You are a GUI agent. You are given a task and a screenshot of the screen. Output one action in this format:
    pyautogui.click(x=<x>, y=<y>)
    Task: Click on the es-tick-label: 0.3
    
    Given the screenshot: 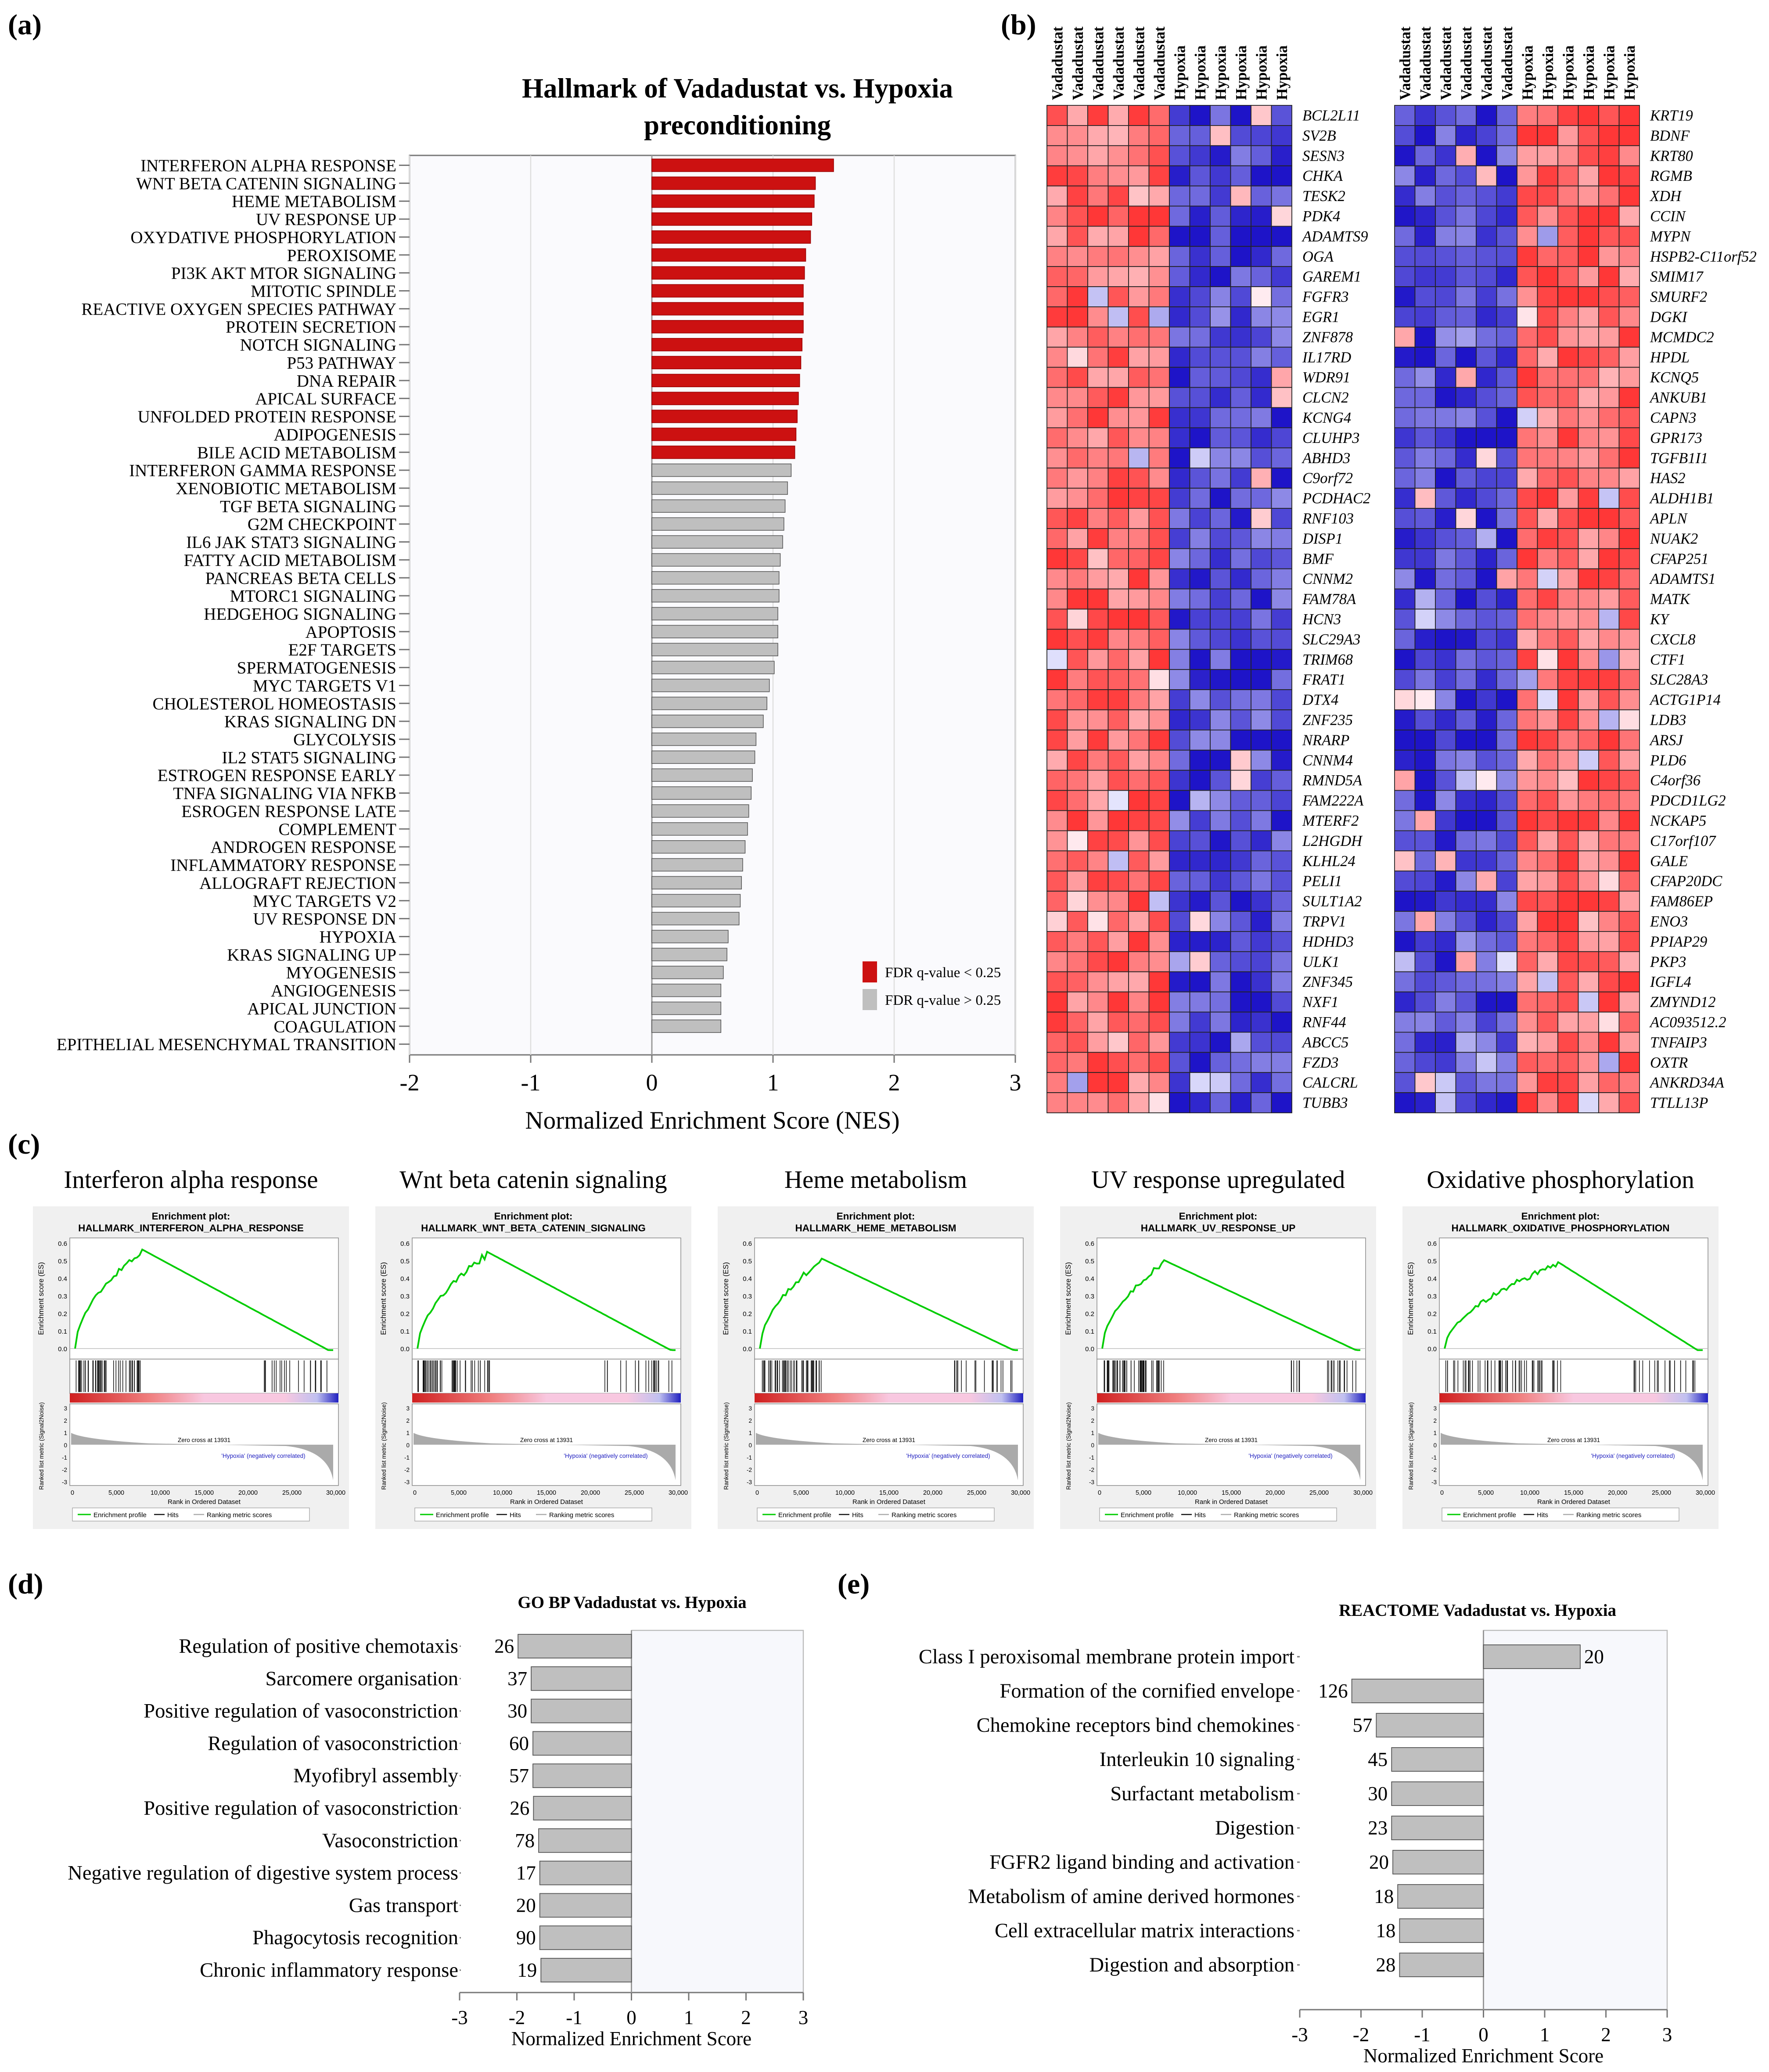 What is the action you would take?
    pyautogui.click(x=62, y=1296)
    